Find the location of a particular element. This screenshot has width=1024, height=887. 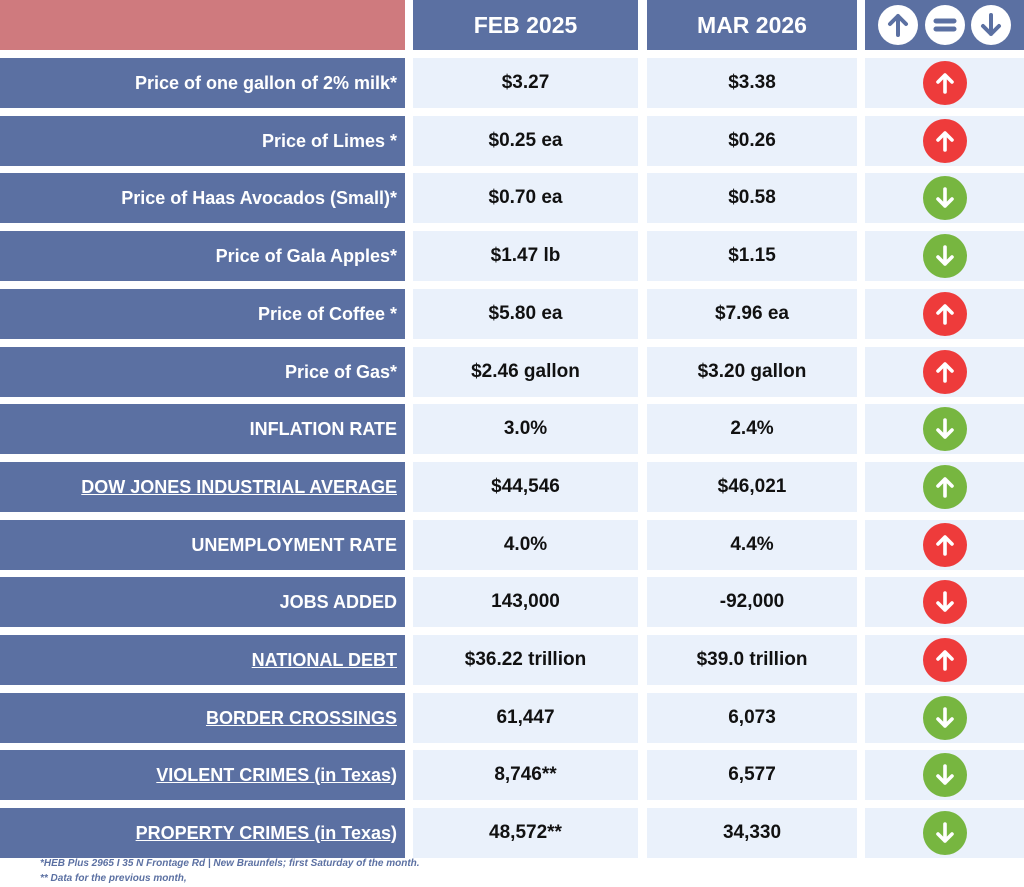

trend-legend is located at coordinates (944, 25).